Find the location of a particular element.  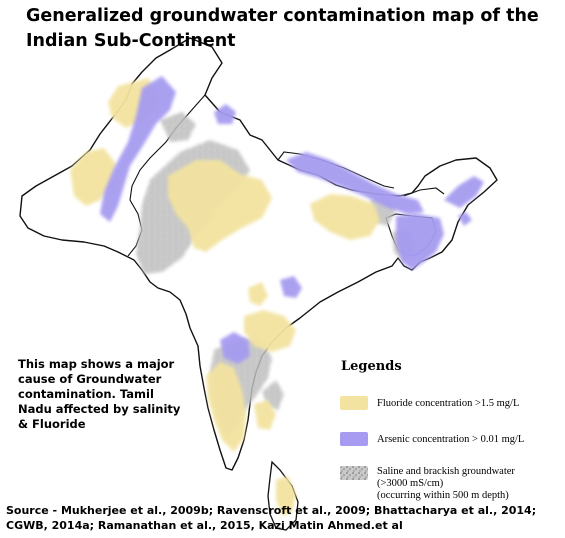

saline-swatch is located at coordinates (354, 473).